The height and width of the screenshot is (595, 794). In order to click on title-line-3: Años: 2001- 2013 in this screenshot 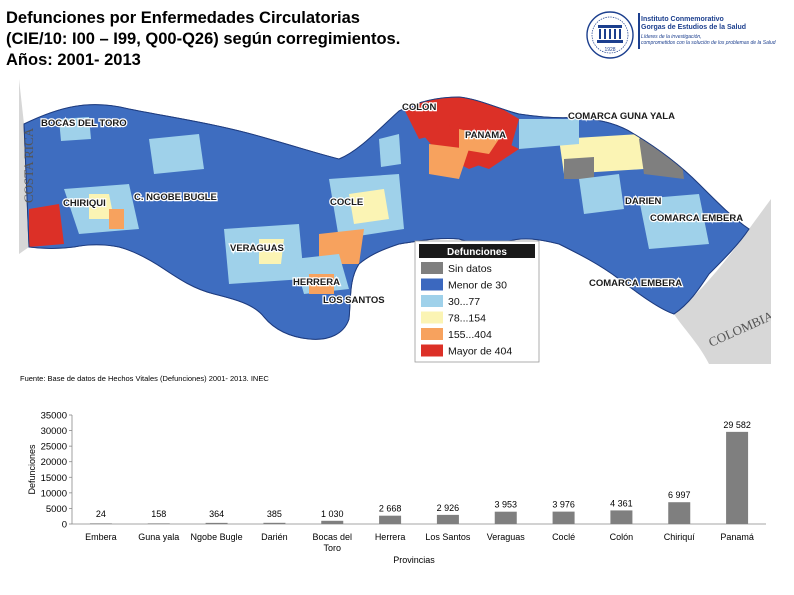, I will do `click(73, 60)`.